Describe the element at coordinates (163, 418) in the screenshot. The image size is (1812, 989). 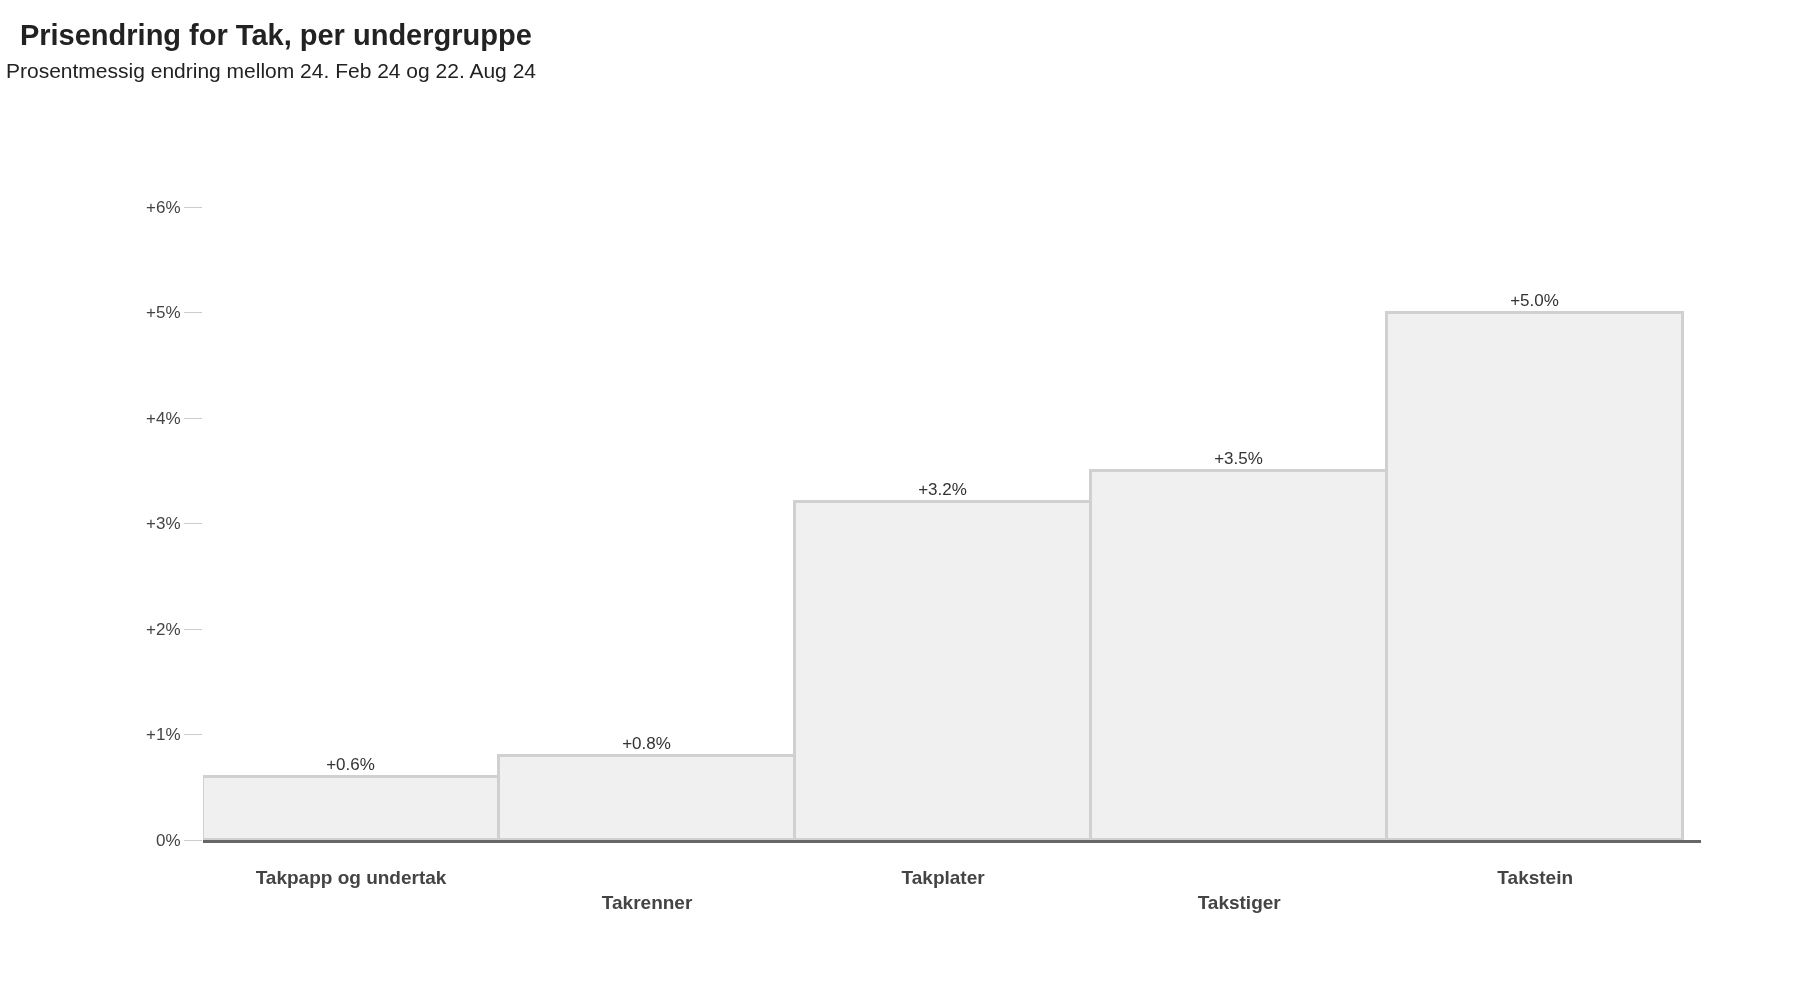
I see `y-tick-label: +4%` at that location.